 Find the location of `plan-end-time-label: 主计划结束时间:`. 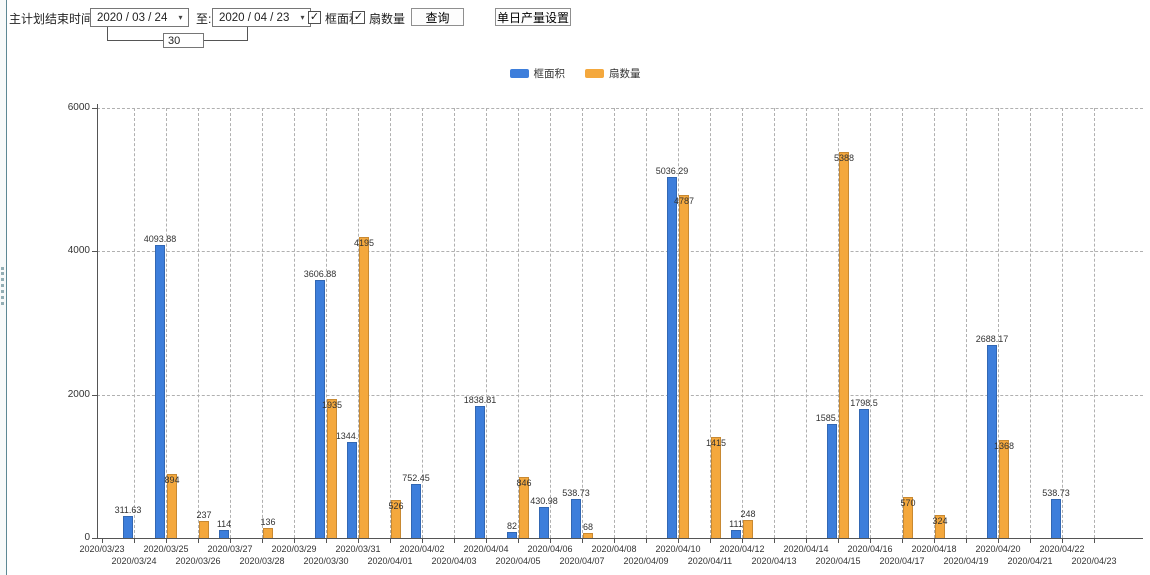

plan-end-time-label: 主计划结束时间: is located at coordinates (53, 19).